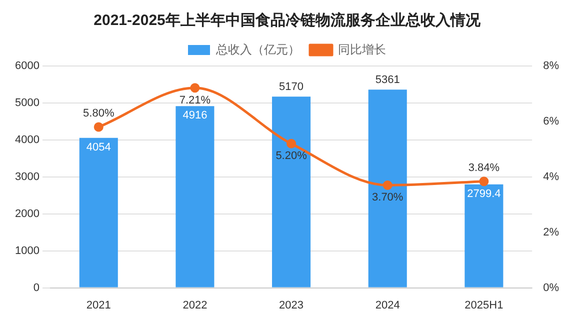  What do you see at coordinates (291, 305) in the screenshot?
I see `x-tick-label: 2023` at bounding box center [291, 305].